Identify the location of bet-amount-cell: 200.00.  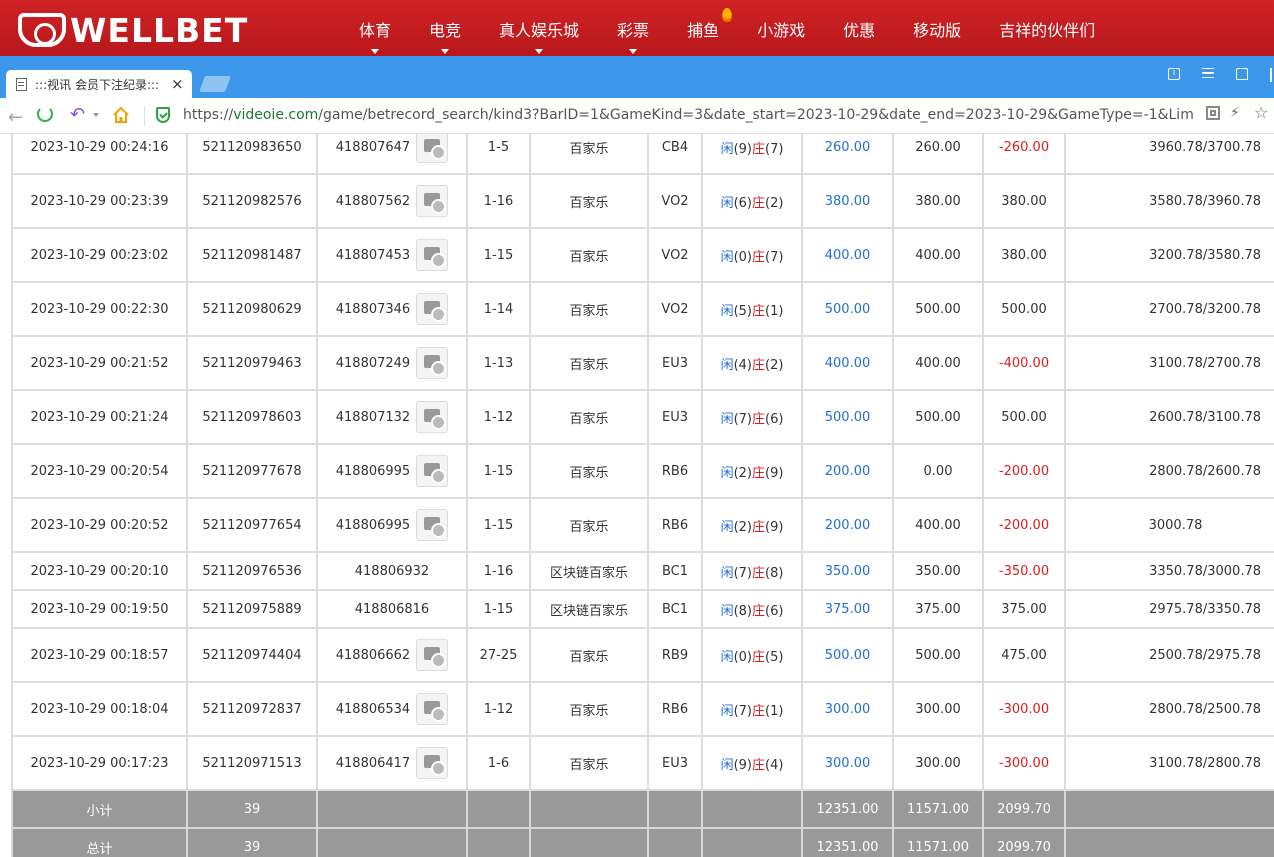
(847, 525).